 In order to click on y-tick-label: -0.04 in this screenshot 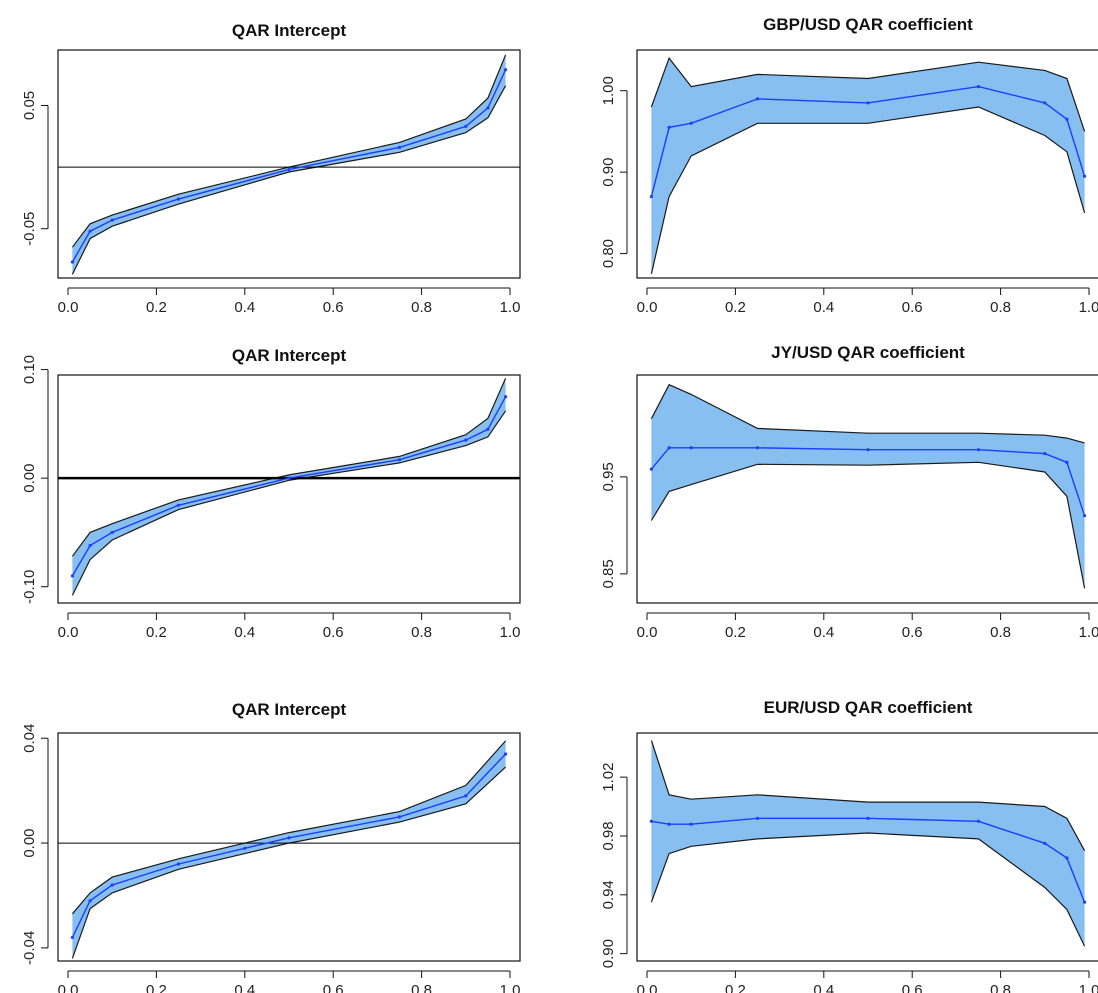, I will do `click(29, 948)`.